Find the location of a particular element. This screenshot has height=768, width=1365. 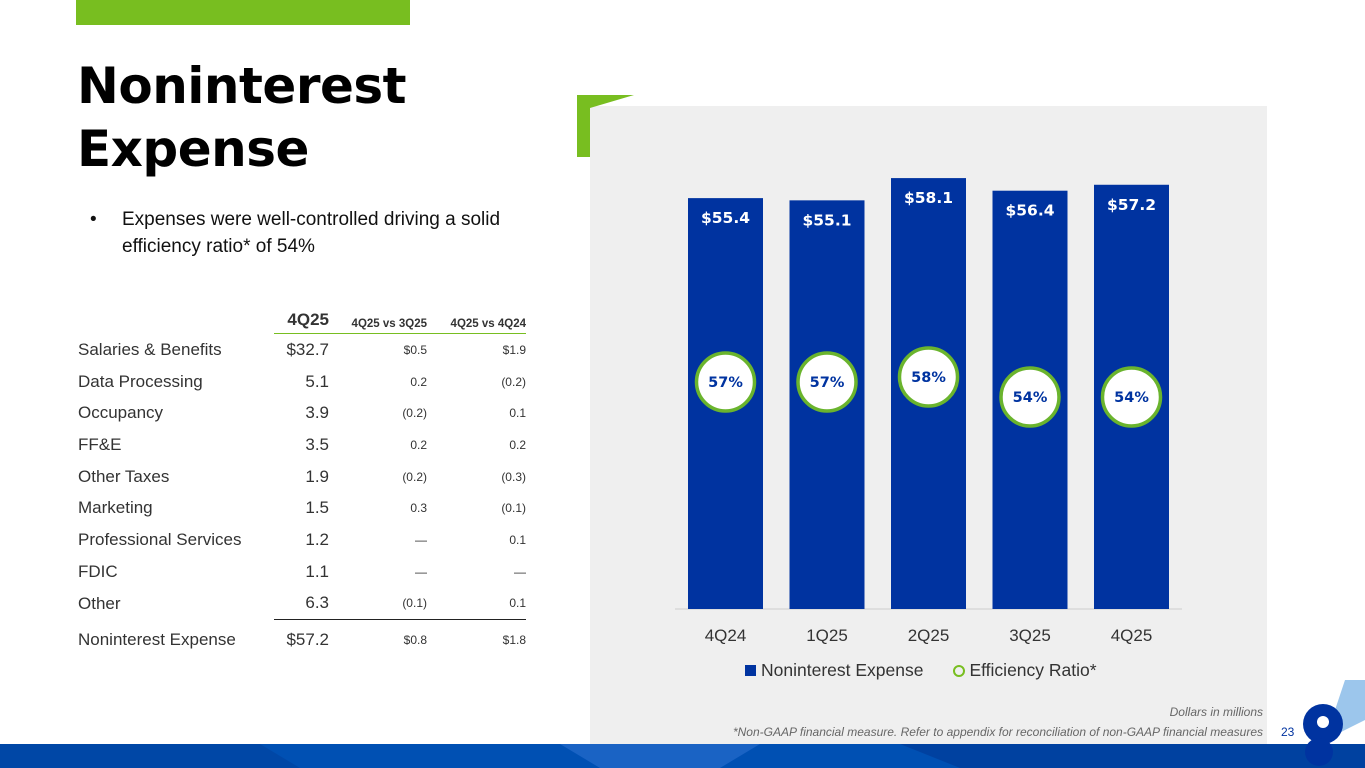

row-quarter: 3.9 is located at coordinates (317, 413).